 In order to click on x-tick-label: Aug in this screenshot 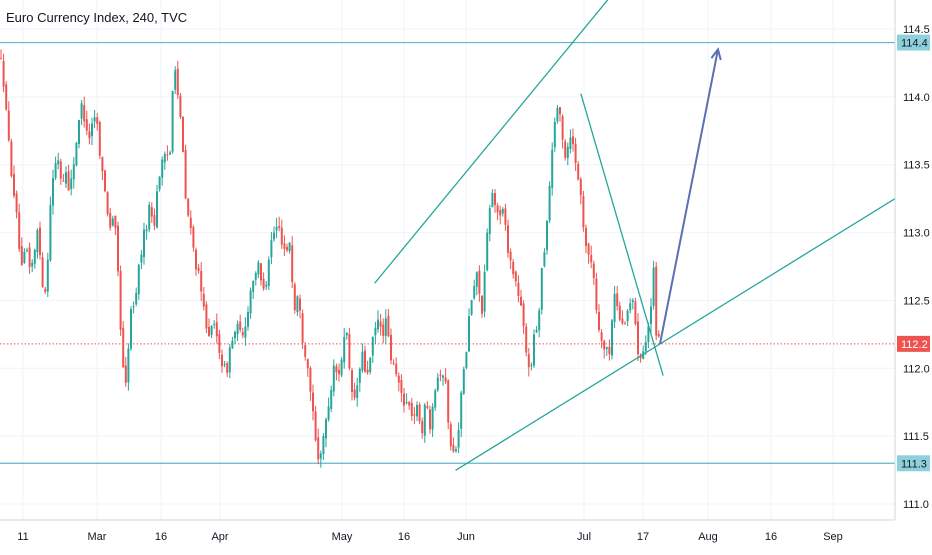, I will do `click(708, 537)`.